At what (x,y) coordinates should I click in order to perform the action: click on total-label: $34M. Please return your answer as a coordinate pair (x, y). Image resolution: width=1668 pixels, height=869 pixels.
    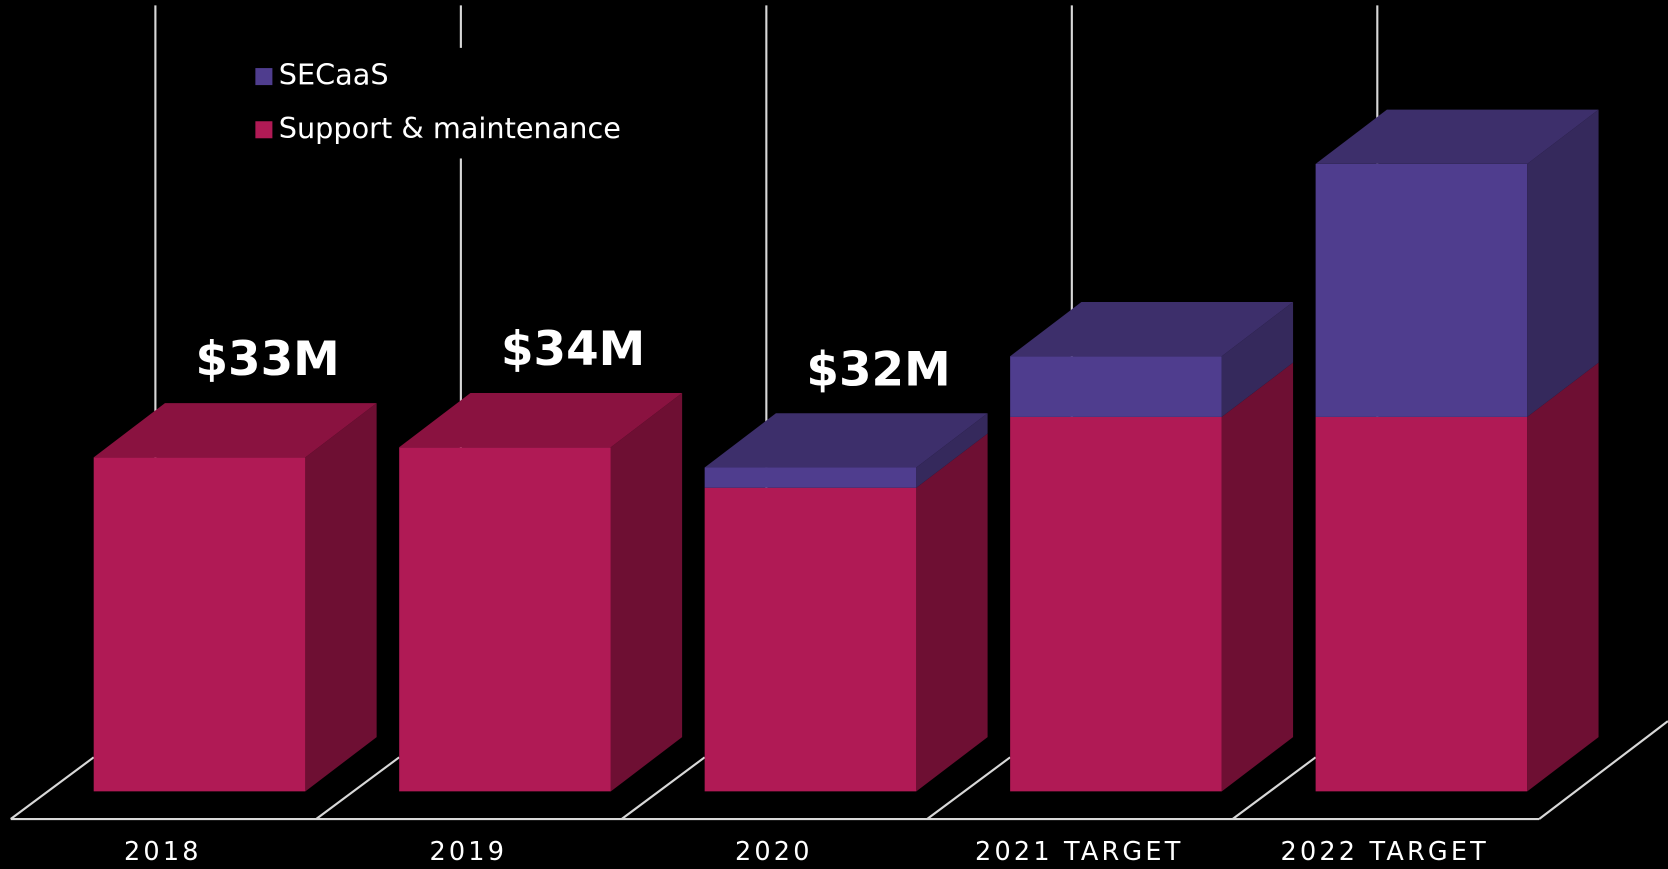
    Looking at the image, I should click on (573, 350).